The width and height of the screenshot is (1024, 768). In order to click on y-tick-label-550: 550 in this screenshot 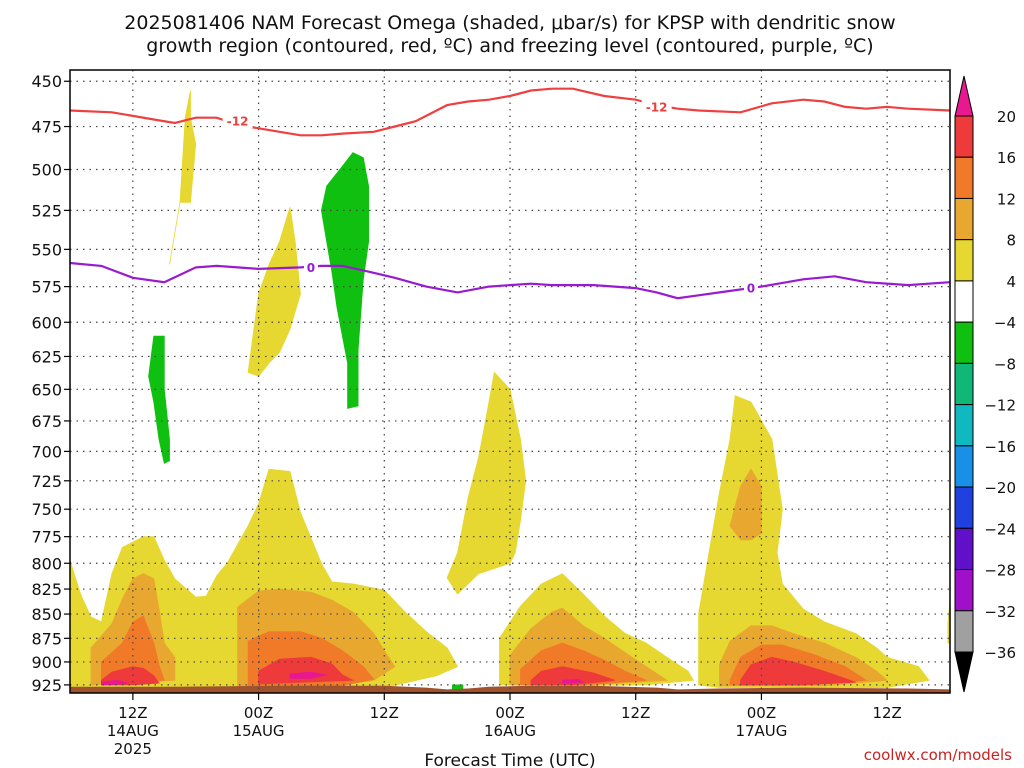, I will do `click(46, 249)`.